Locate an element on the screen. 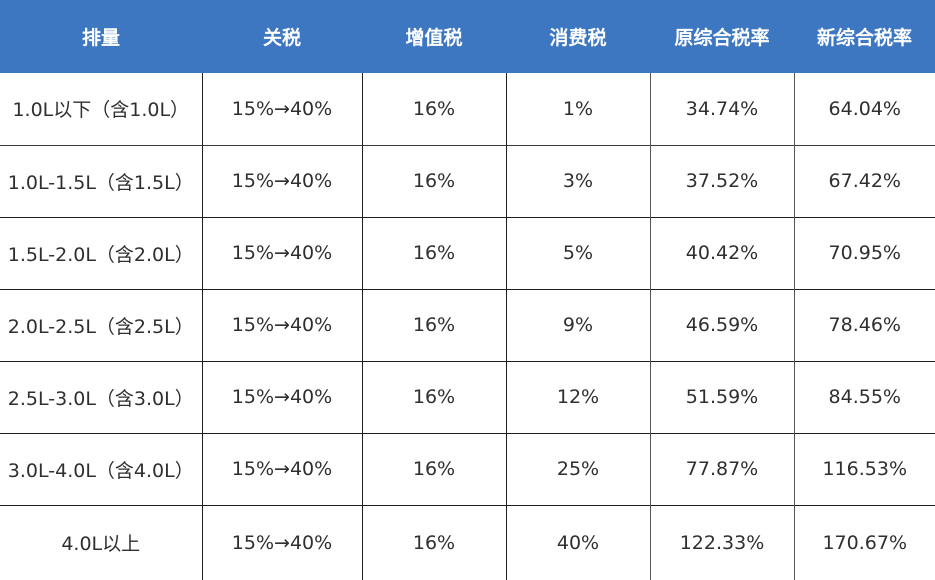 Image resolution: width=935 pixels, height=580 pixels. cell-displacement: 2.5L-3.0L（含3.0L） is located at coordinates (101, 396).